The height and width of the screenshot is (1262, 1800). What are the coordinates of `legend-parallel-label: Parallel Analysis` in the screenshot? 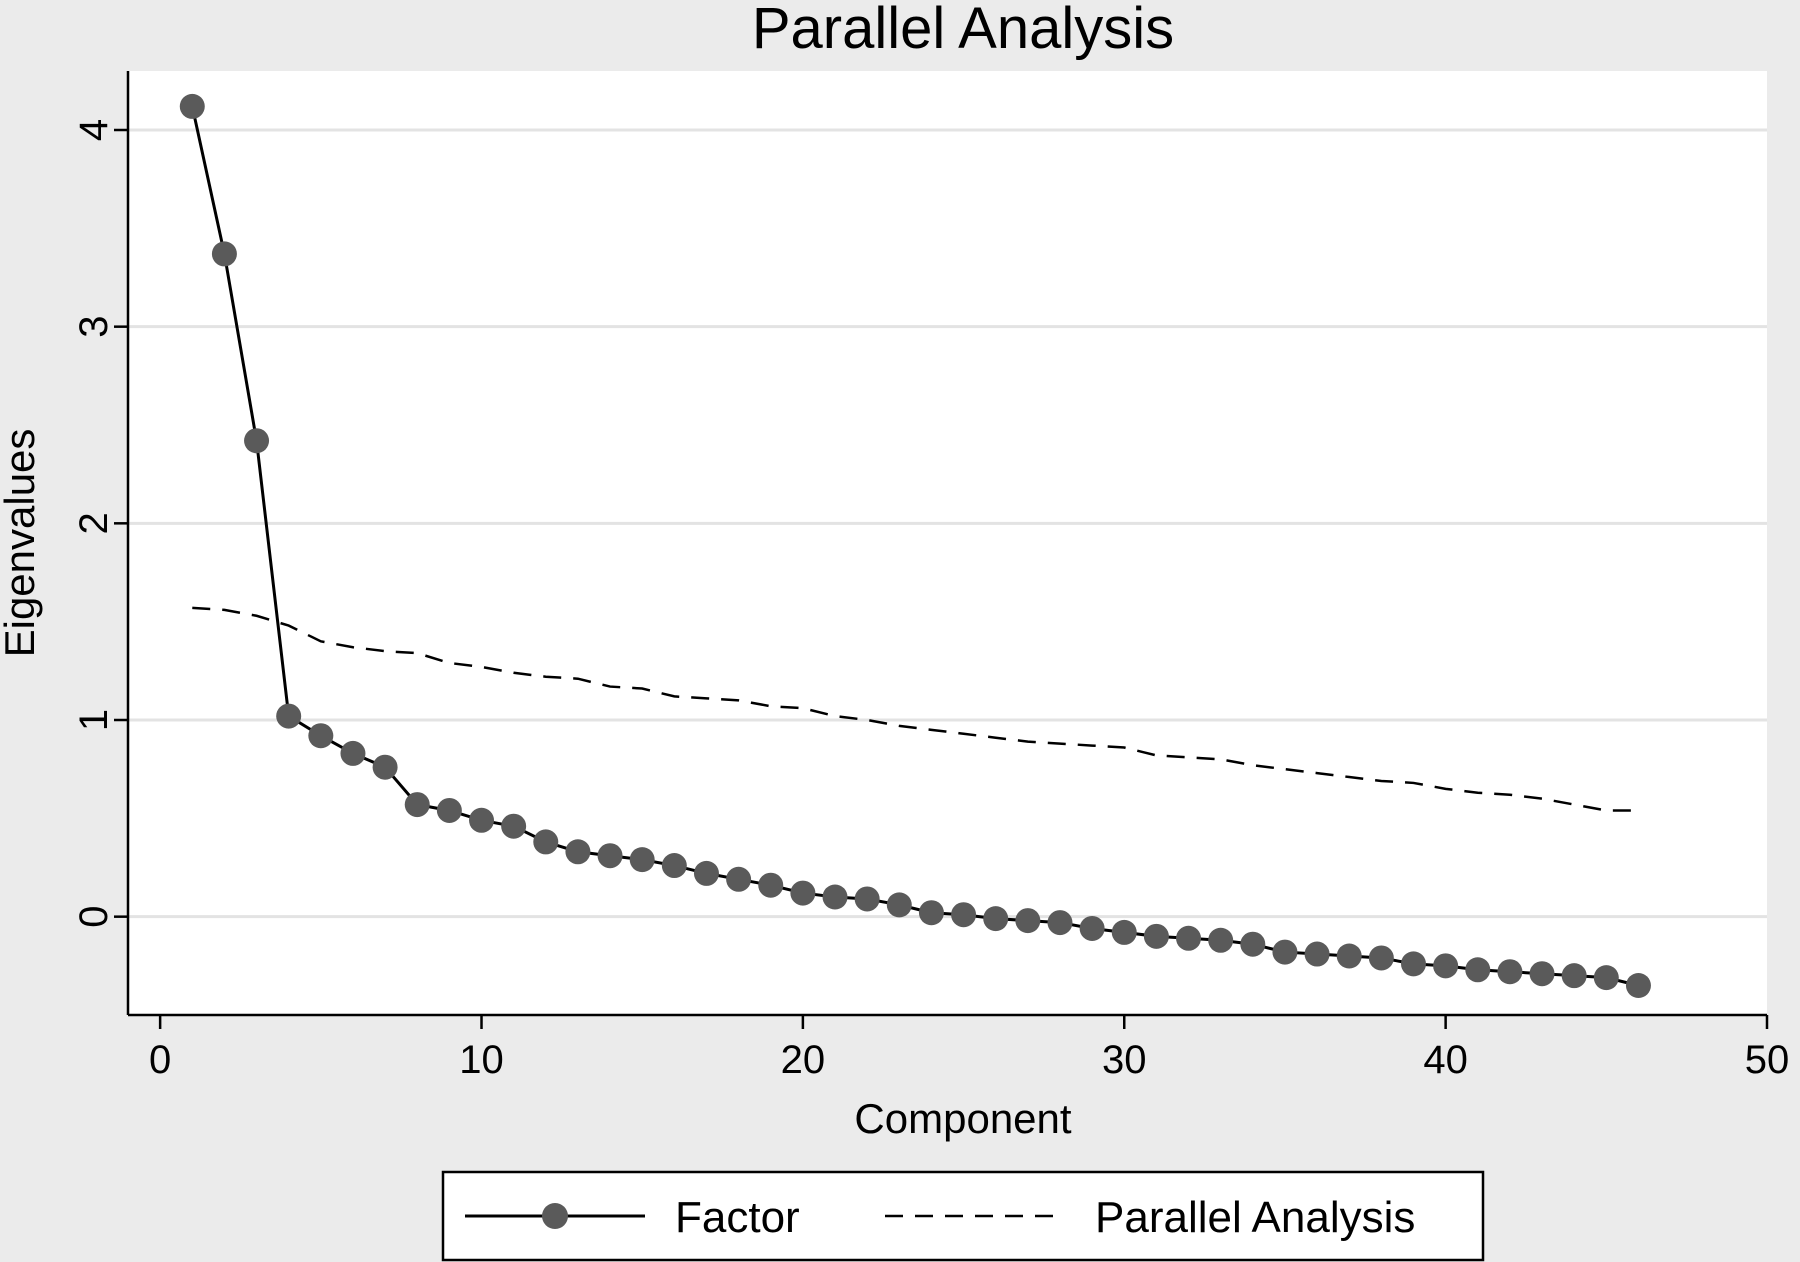 It's located at (1255, 1217).